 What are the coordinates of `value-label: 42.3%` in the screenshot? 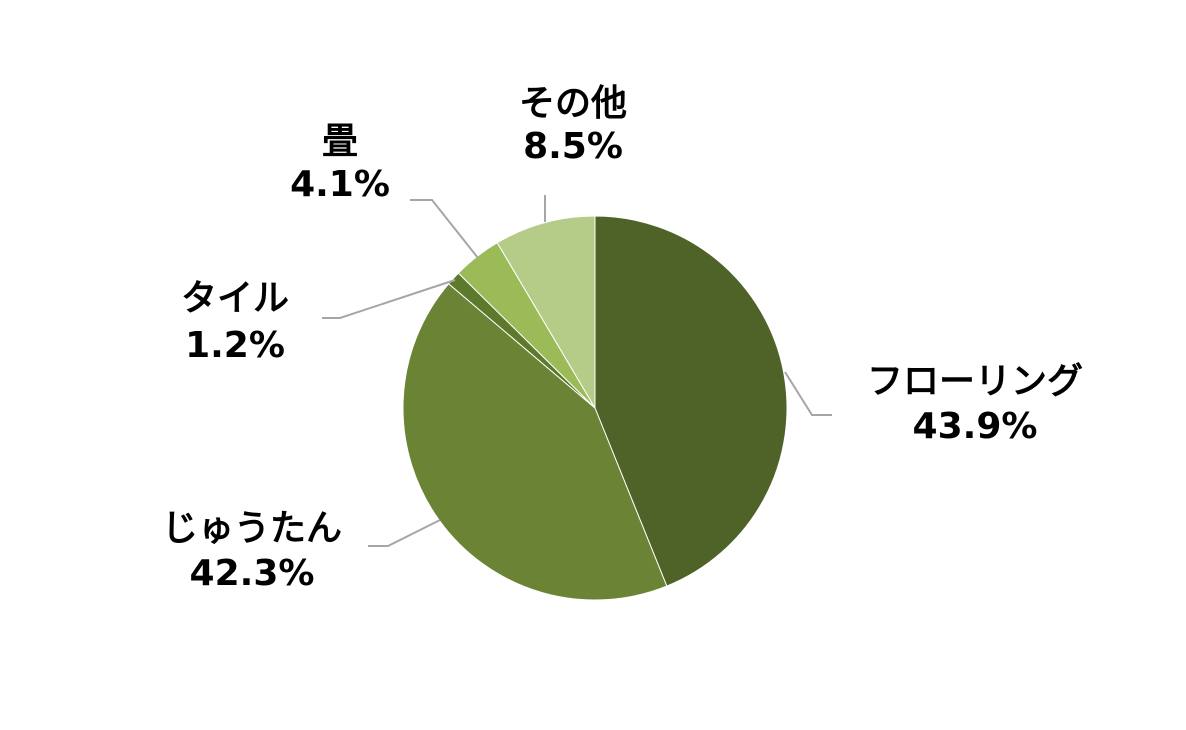 It's located at (252, 573).